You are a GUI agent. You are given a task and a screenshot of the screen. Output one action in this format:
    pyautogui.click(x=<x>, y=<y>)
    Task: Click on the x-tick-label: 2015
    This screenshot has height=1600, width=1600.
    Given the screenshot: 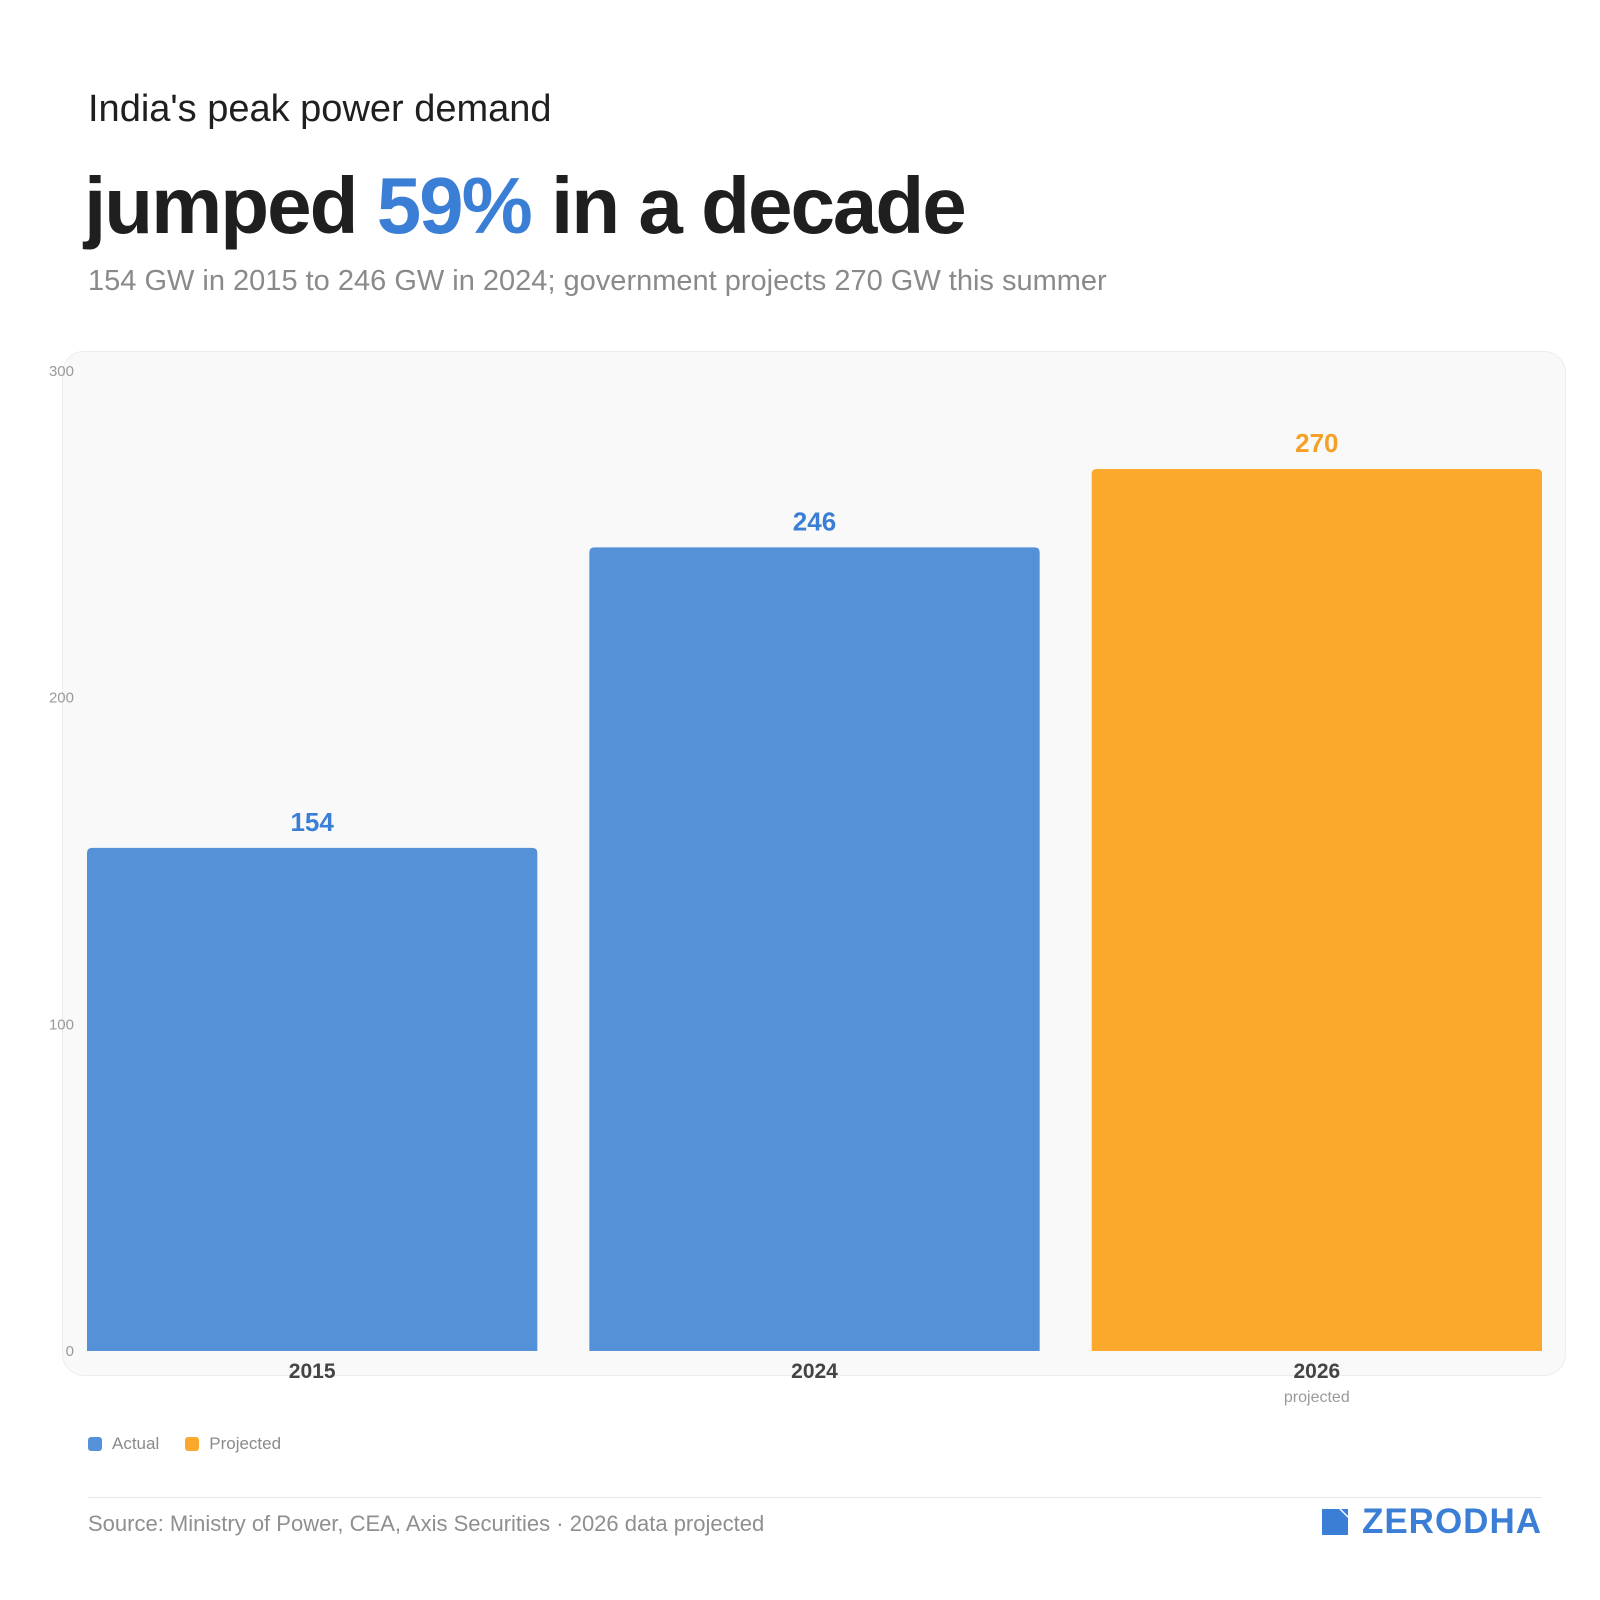 What is the action you would take?
    pyautogui.click(x=312, y=1371)
    